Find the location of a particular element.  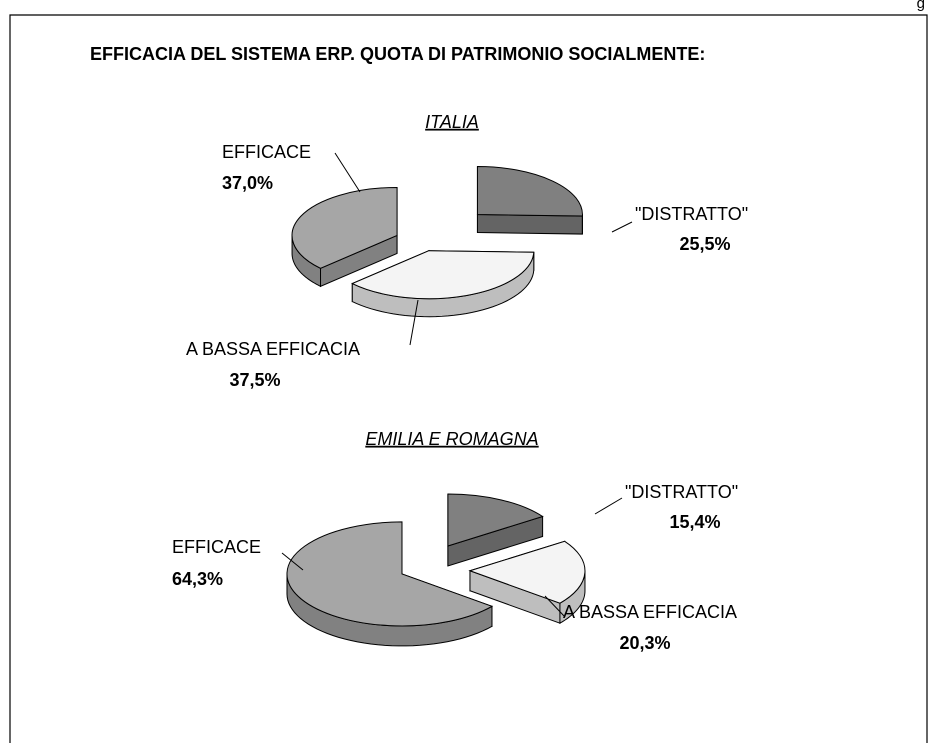

slice-value-label: 64,3% is located at coordinates (197, 579).